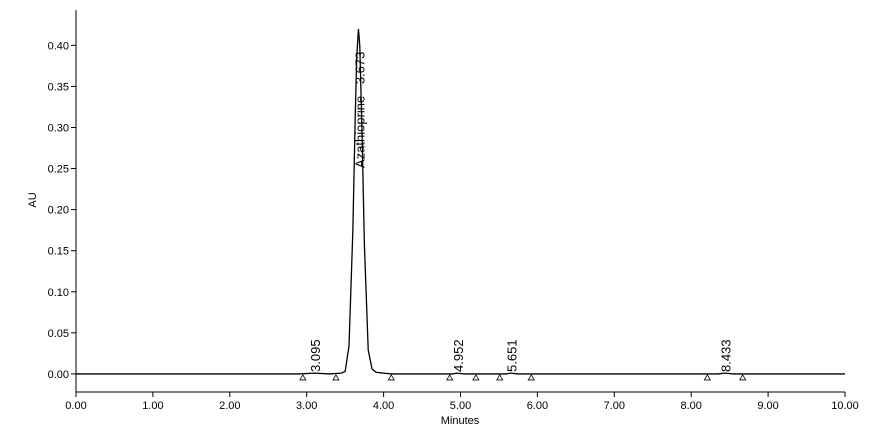 This screenshot has height=432, width=880. What do you see at coordinates (58, 128) in the screenshot?
I see `y-tick-label: 0.30` at bounding box center [58, 128].